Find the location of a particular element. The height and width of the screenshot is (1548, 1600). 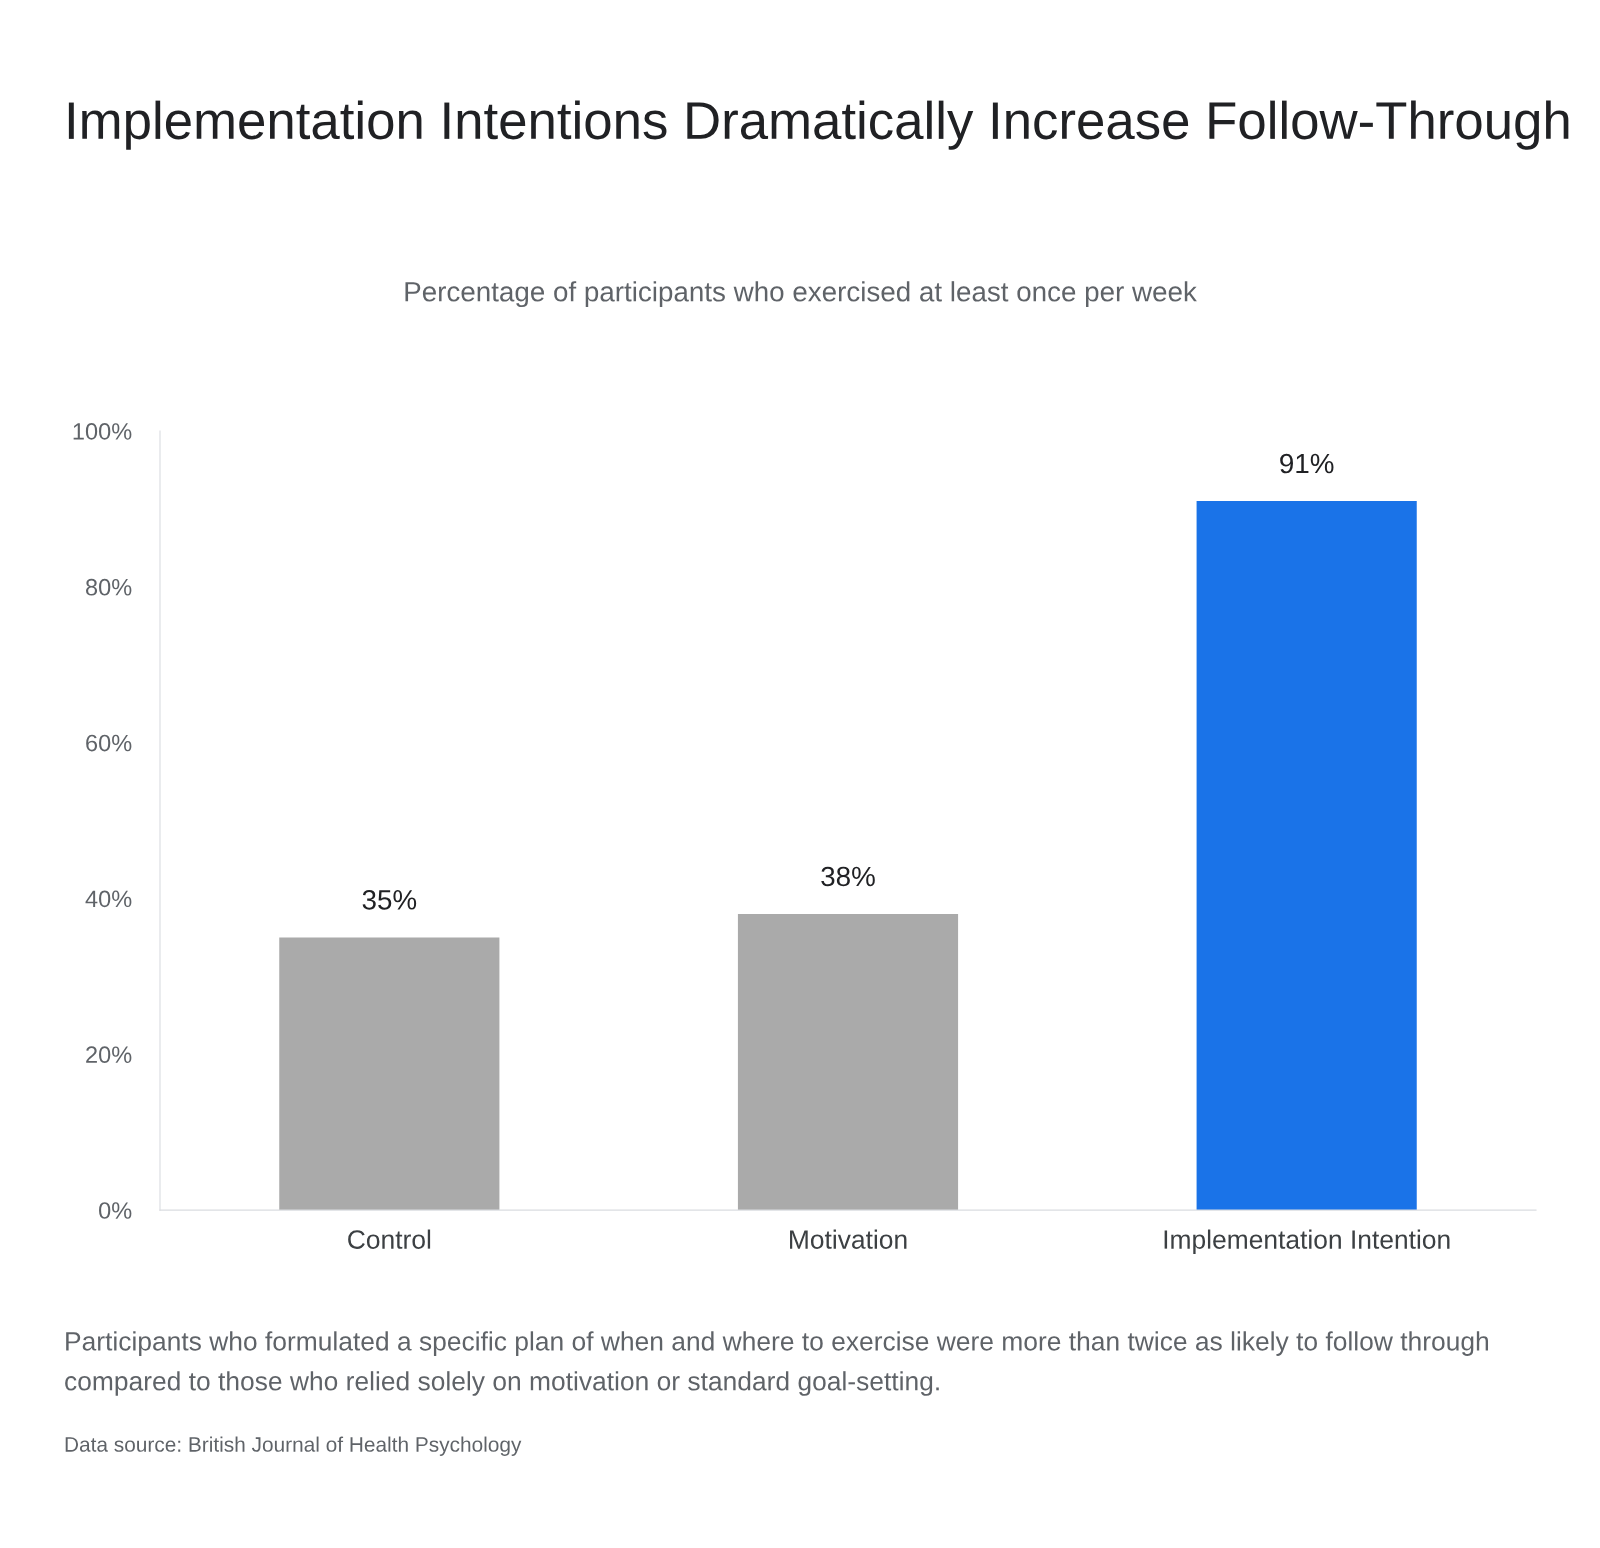

x-tick-label: Implementation Intention is located at coordinates (1307, 1242).